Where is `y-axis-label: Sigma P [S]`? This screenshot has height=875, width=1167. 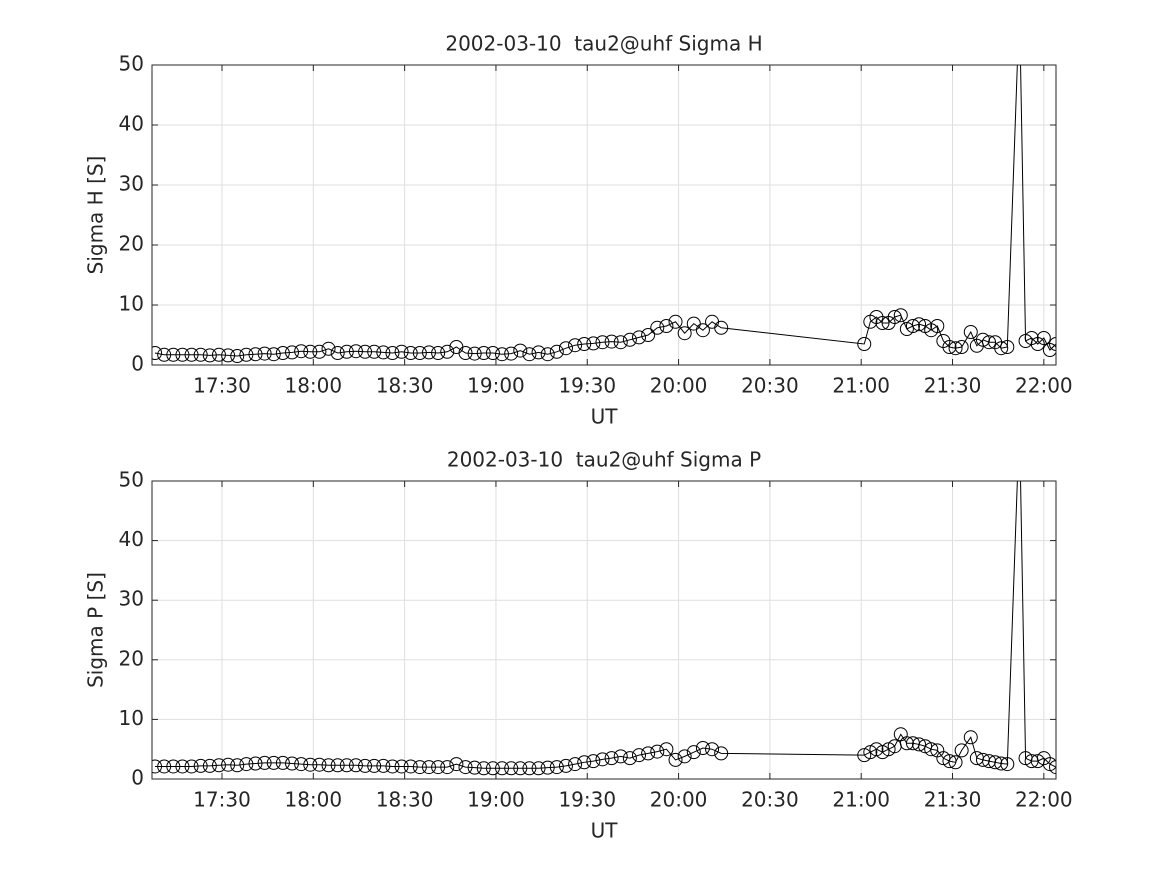
y-axis-label: Sigma P [S] is located at coordinates (96, 630).